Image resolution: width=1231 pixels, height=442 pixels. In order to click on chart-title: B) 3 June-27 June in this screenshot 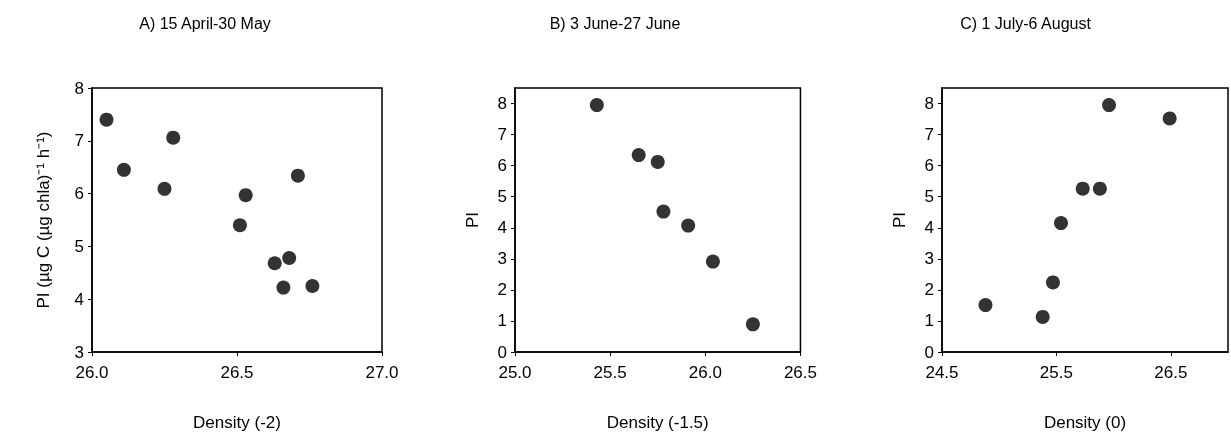, I will do `click(615, 23)`.